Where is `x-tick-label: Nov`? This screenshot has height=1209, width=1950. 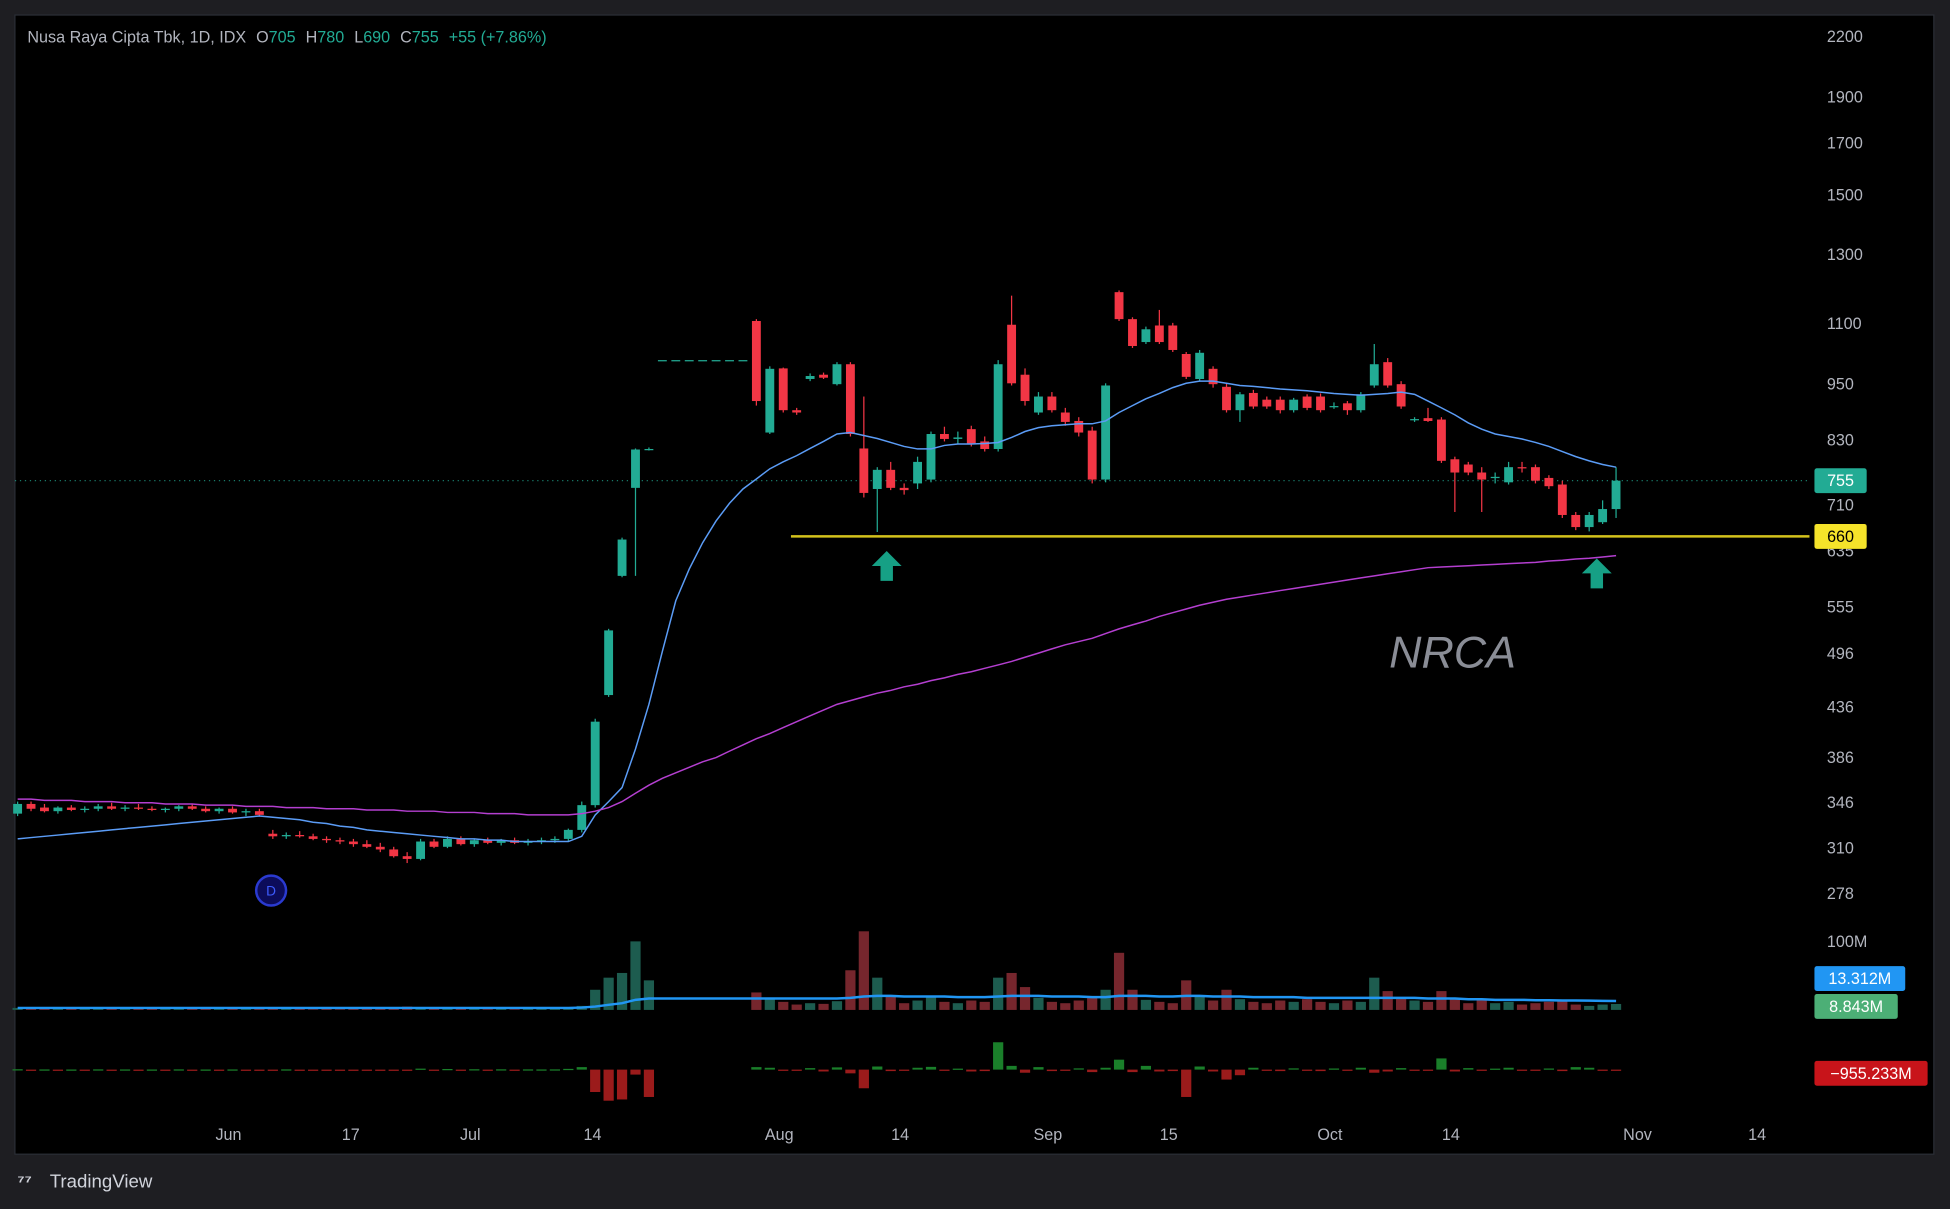
x-tick-label: Nov is located at coordinates (1638, 1135).